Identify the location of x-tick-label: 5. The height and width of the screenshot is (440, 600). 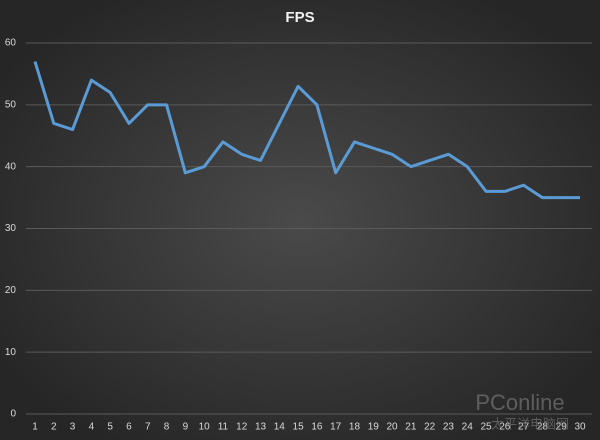
(110, 427).